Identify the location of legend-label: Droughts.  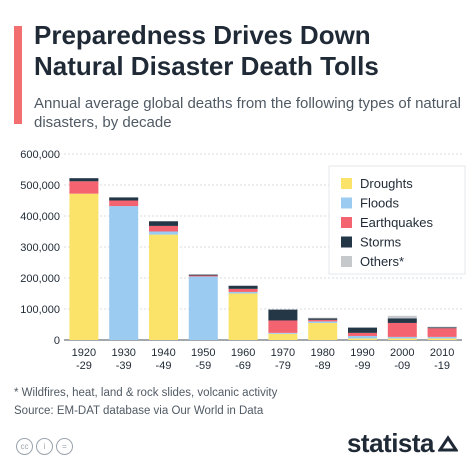
(386, 183).